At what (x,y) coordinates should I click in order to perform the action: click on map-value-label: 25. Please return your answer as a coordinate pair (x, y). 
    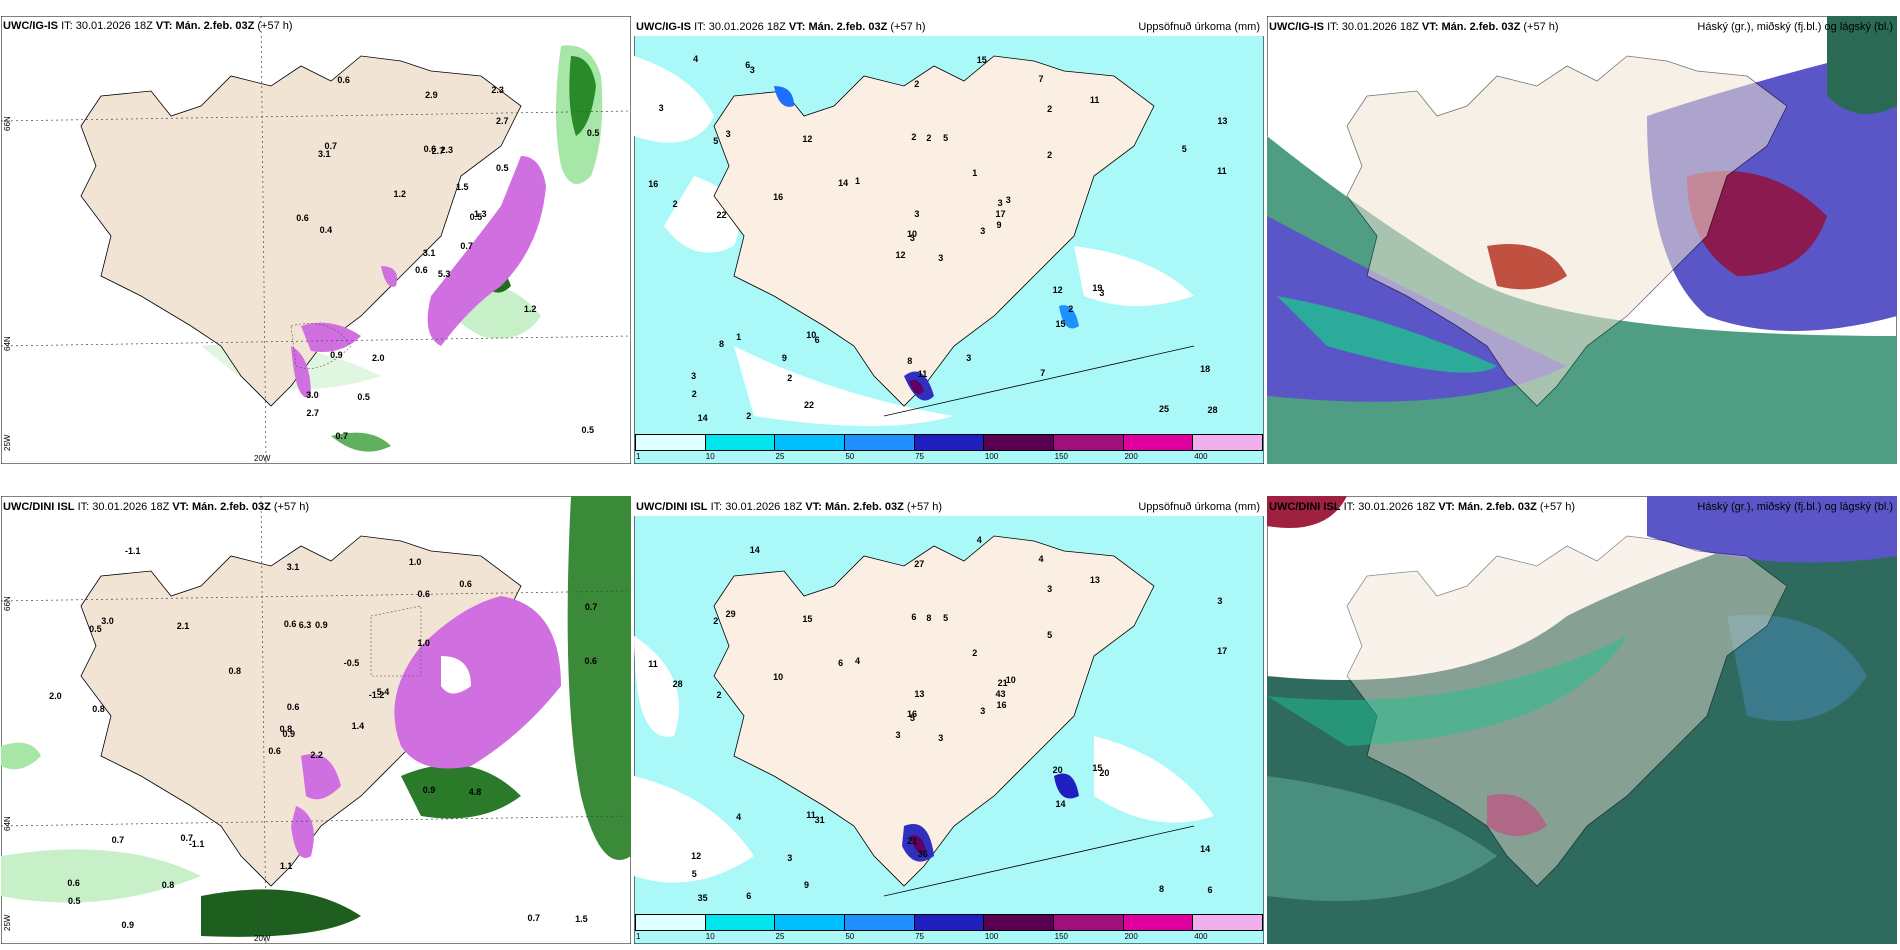
    Looking at the image, I should click on (1164, 409).